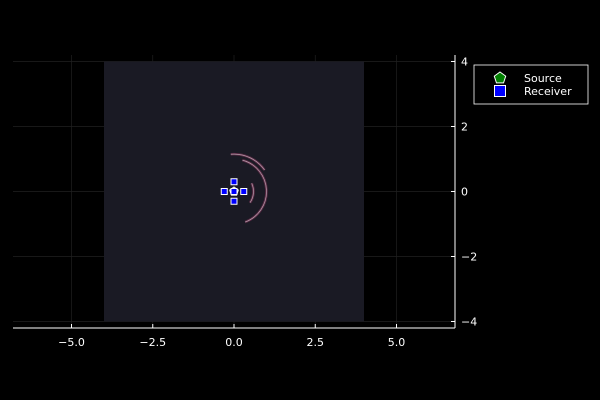 This screenshot has width=600, height=400. I want to click on x-tick-label: 2.5, so click(316, 342).